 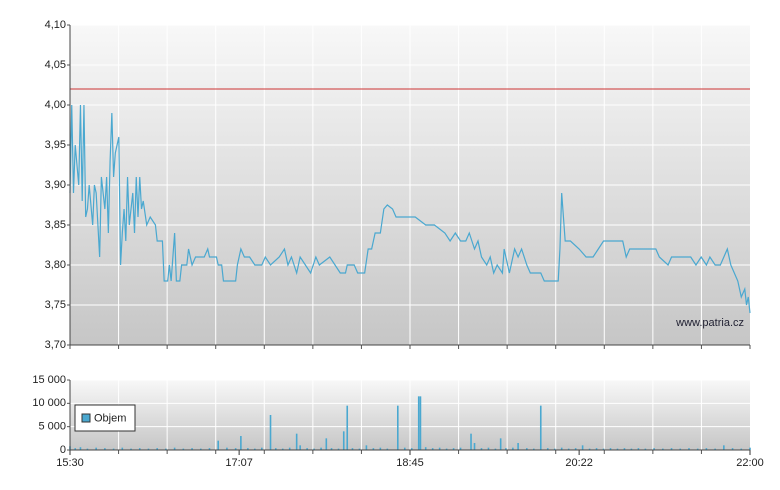 I want to click on y-tick-label: 3,85, so click(x=55, y=225).